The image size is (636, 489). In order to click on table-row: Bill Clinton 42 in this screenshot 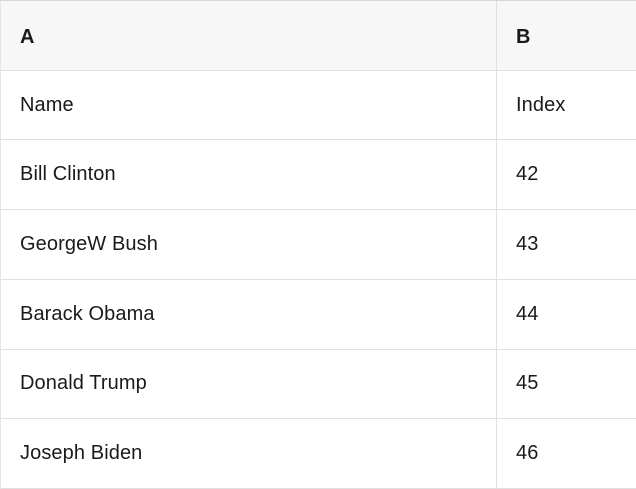, I will do `click(318, 175)`.